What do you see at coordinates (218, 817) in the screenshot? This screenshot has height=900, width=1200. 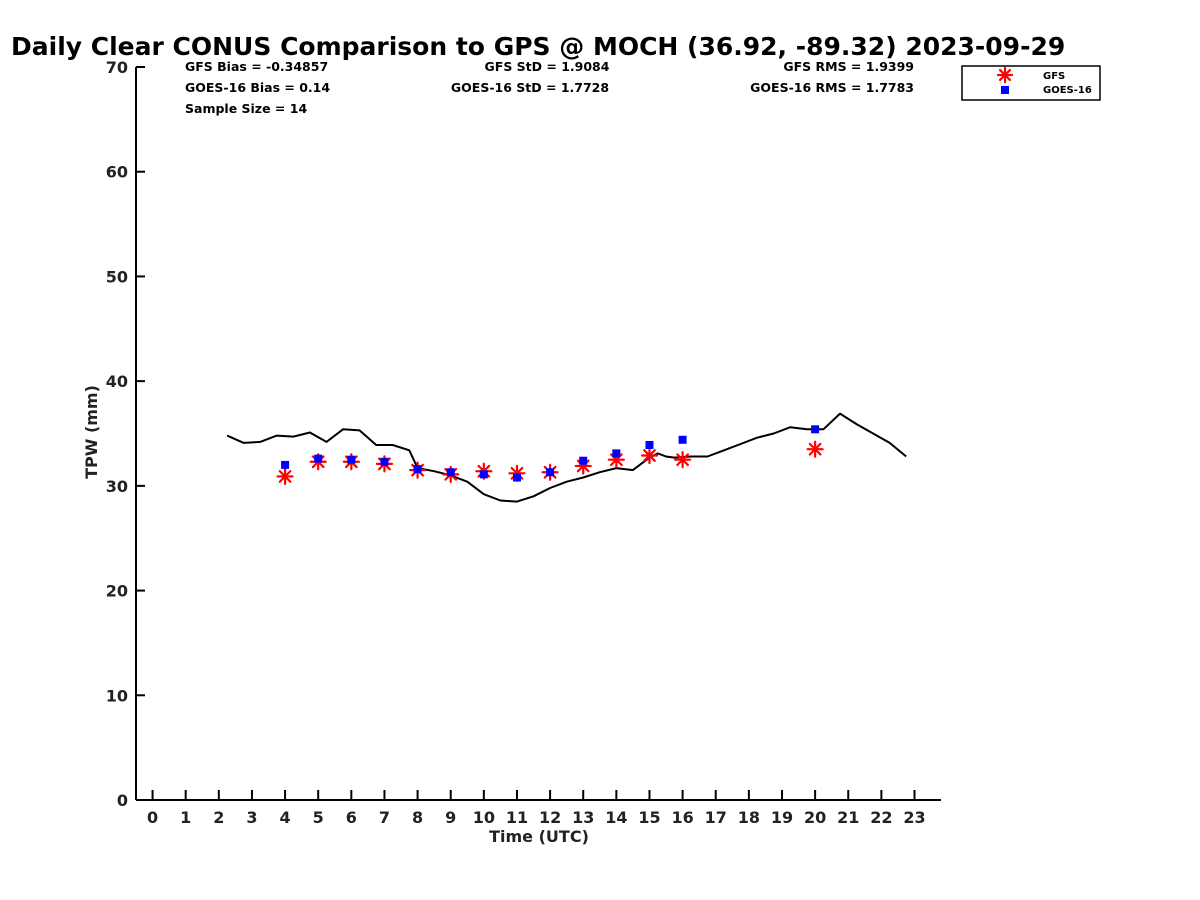 I see `x-tick-label: 2` at bounding box center [218, 817].